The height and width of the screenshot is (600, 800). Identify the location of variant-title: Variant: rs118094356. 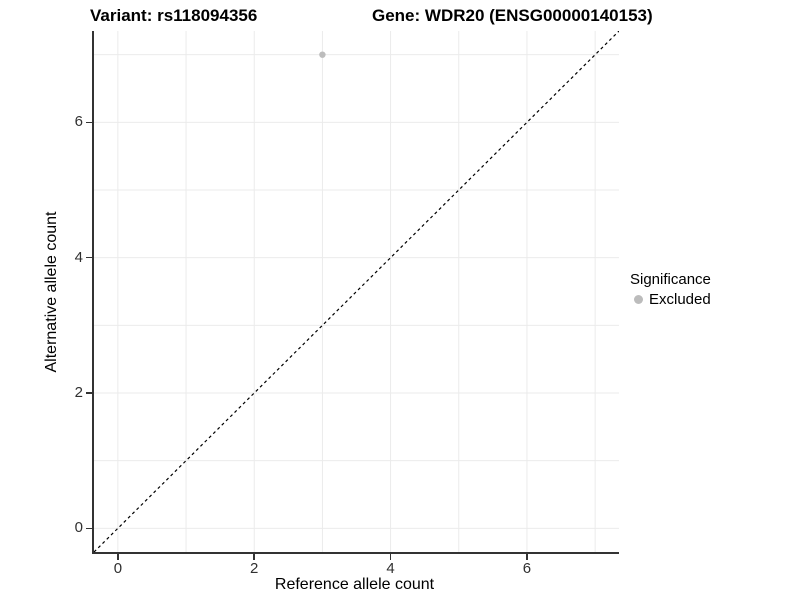
(174, 15).